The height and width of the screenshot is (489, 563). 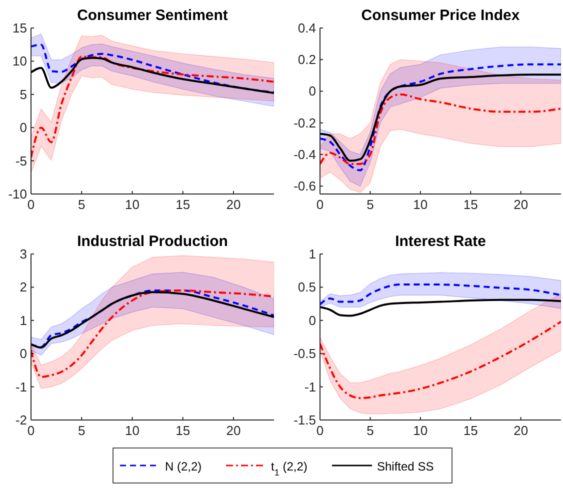 I want to click on chart-title: Consumer Price Index, so click(x=440, y=15).